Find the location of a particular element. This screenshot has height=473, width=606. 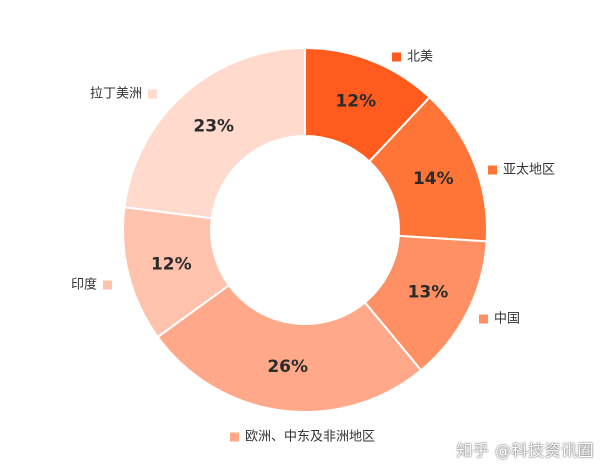

slice-percent-label-5: 23% is located at coordinates (213, 126).